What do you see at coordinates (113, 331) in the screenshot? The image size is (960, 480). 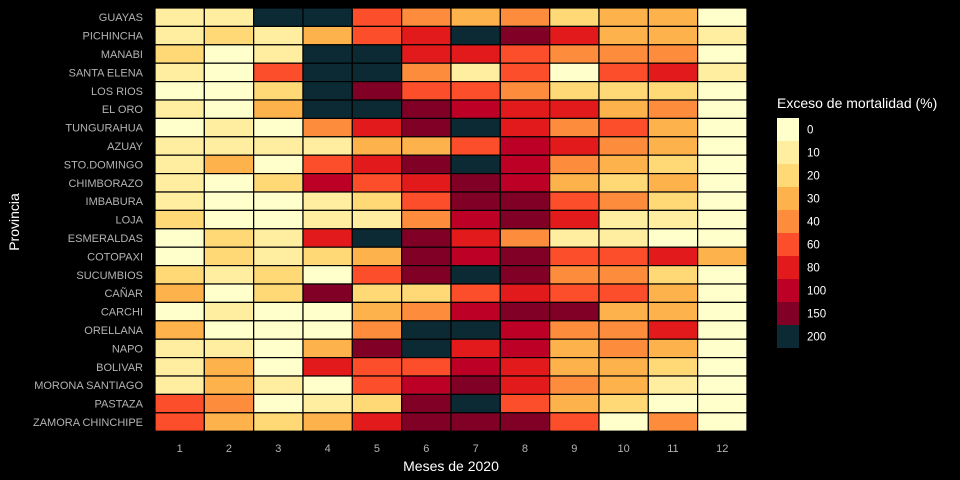 I see `y-tick-label: ORELLANA` at bounding box center [113, 331].